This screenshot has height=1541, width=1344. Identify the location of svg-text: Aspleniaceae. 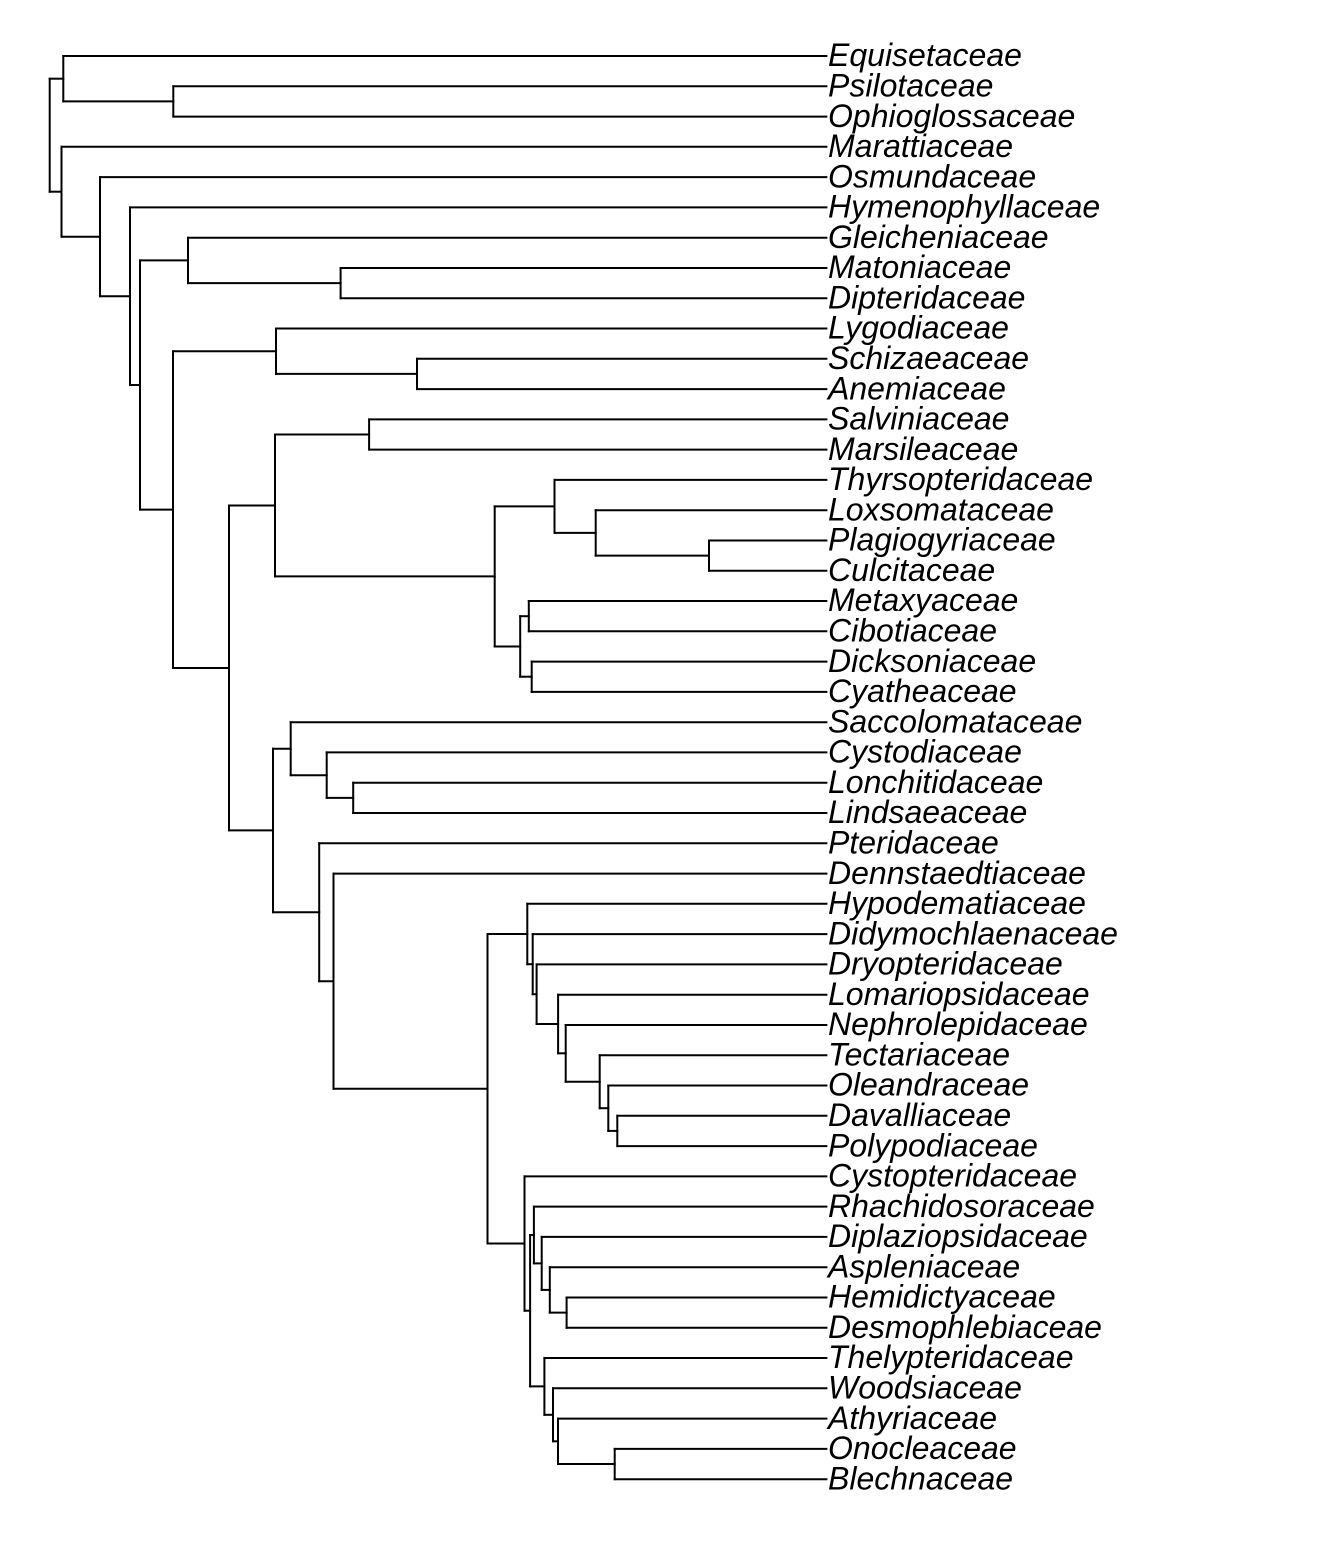
(923, 1266).